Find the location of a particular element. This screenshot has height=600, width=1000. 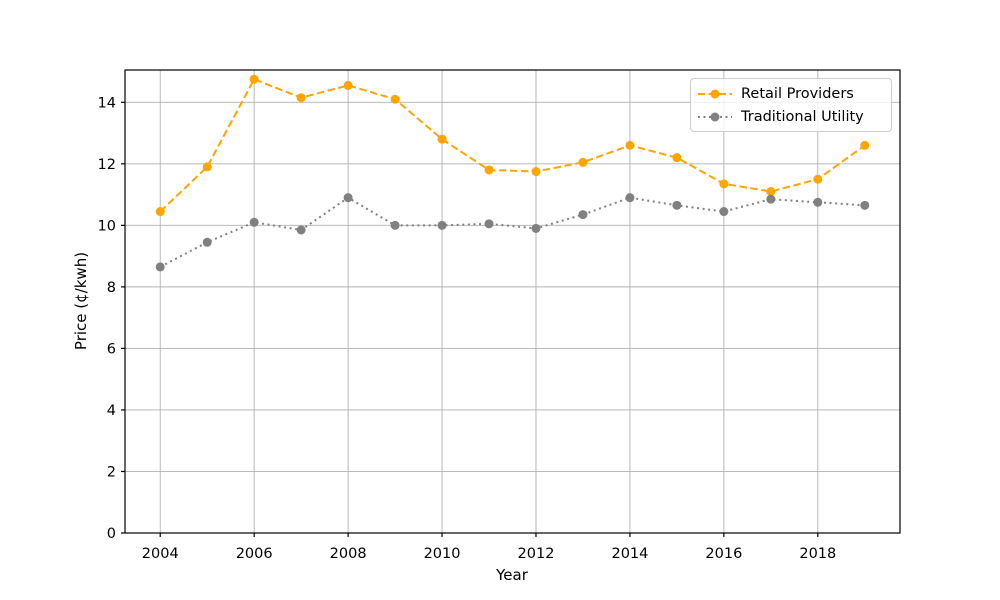

x-tick-label: 2016 is located at coordinates (723, 554).